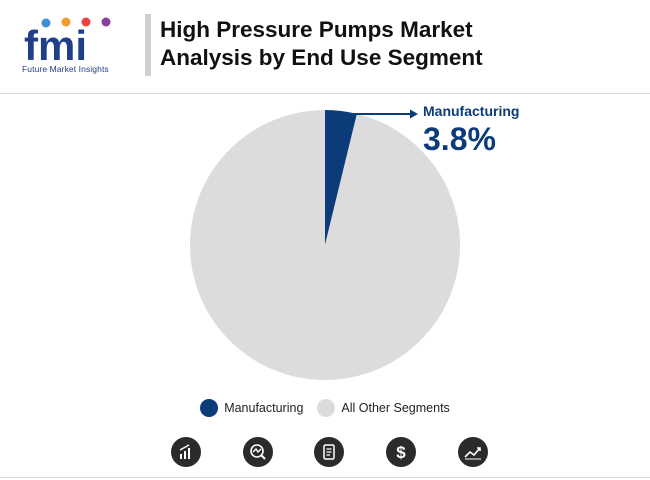  I want to click on legend-item-manufacturing: Manufacturing, so click(251, 408).